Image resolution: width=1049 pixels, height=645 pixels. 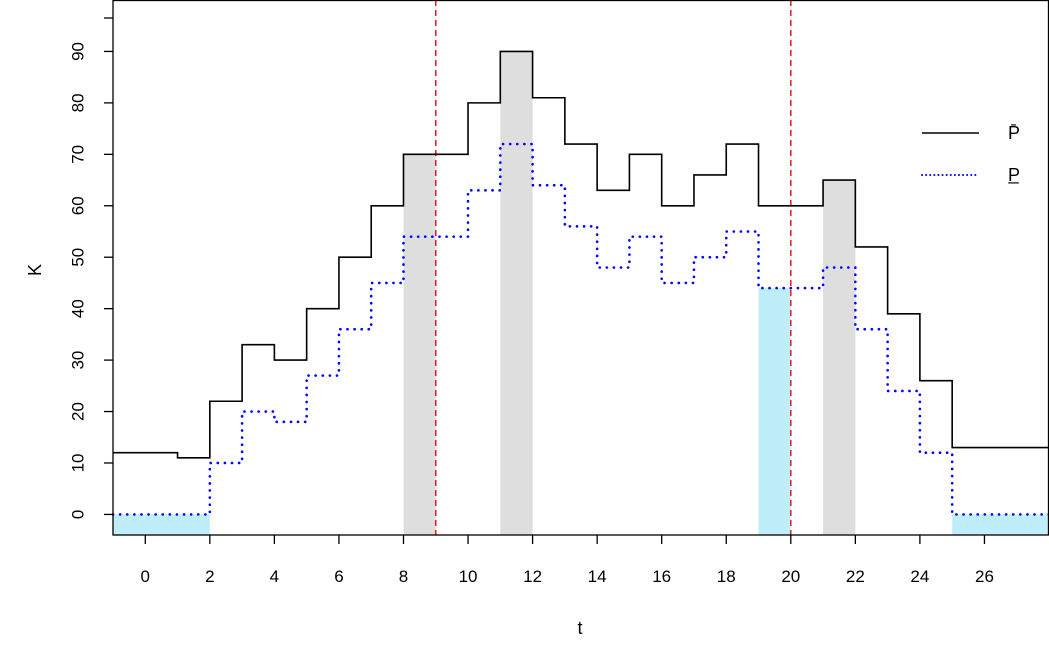 What do you see at coordinates (78, 51) in the screenshot?
I see `y-tick-label: 90` at bounding box center [78, 51].